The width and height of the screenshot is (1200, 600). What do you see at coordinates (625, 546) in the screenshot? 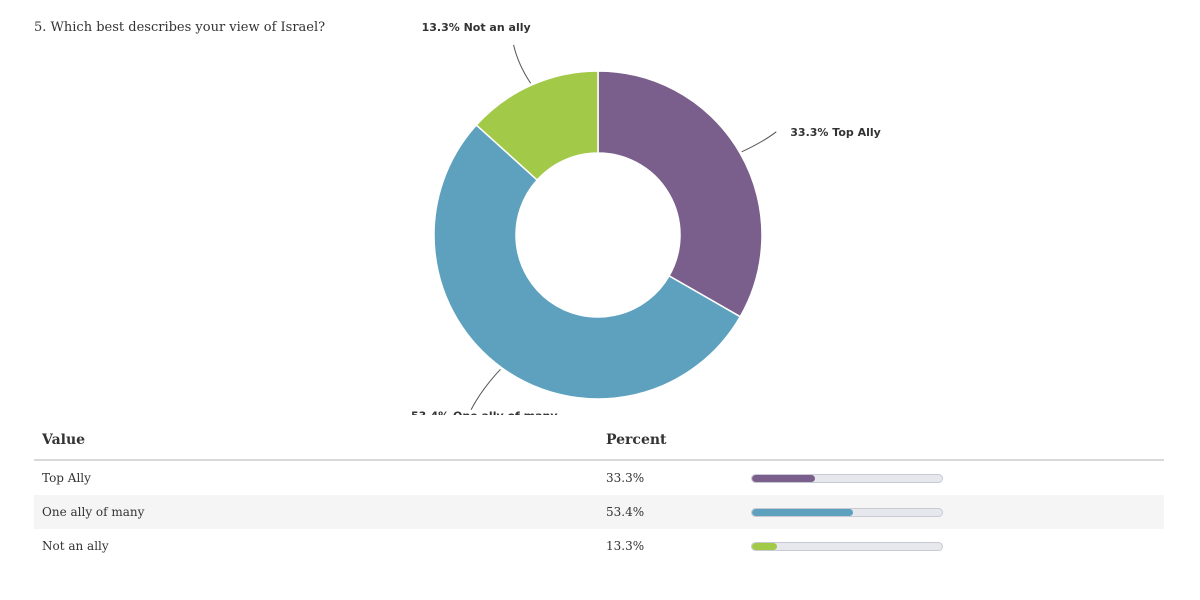
I see `row-percent: 13.3%` at bounding box center [625, 546].